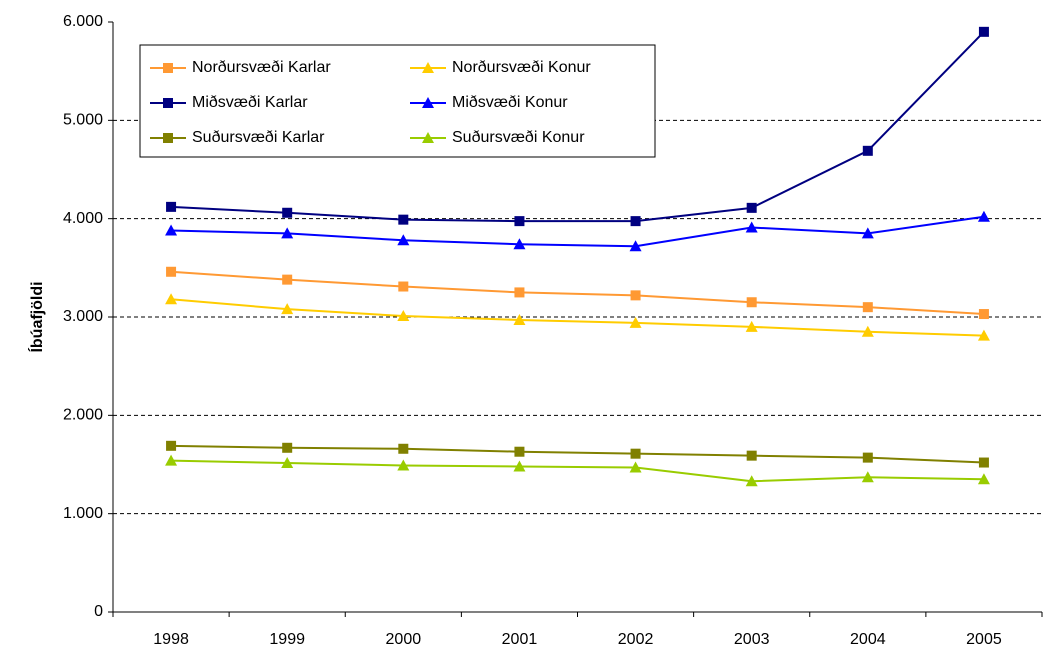 This screenshot has height=654, width=1054. I want to click on legend-label: Miðsvæði Konur, so click(510, 102).